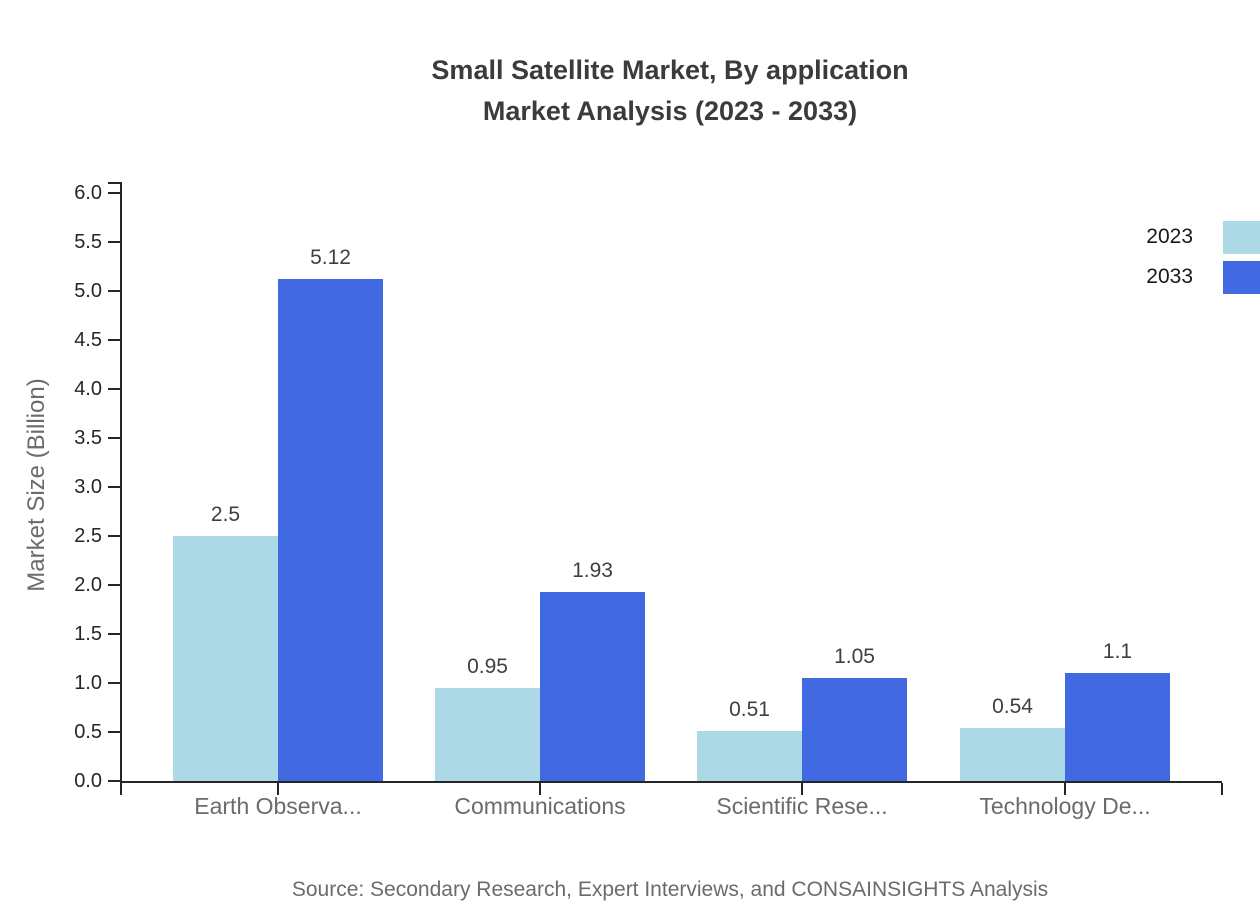 This screenshot has height=920, width=1260. What do you see at coordinates (1169, 276) in the screenshot?
I see `legend-label-2033: 2033` at bounding box center [1169, 276].